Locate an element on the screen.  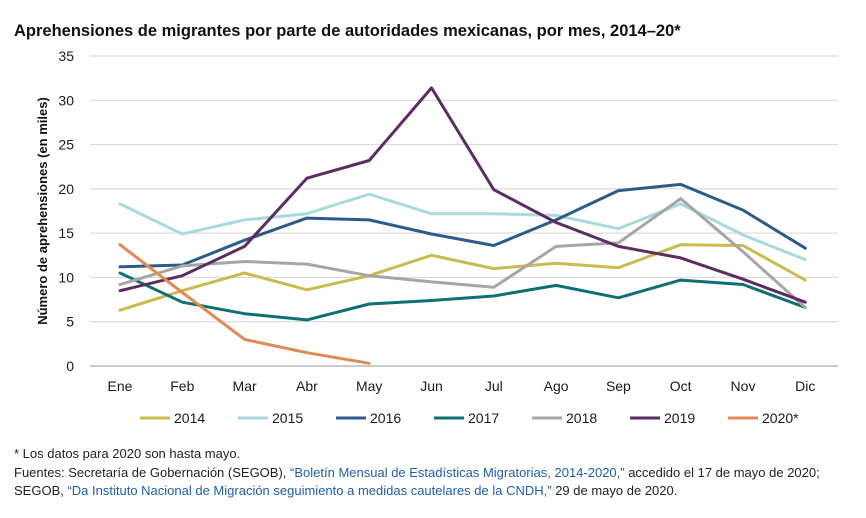
x-tick-label: Mar is located at coordinates (245, 386).